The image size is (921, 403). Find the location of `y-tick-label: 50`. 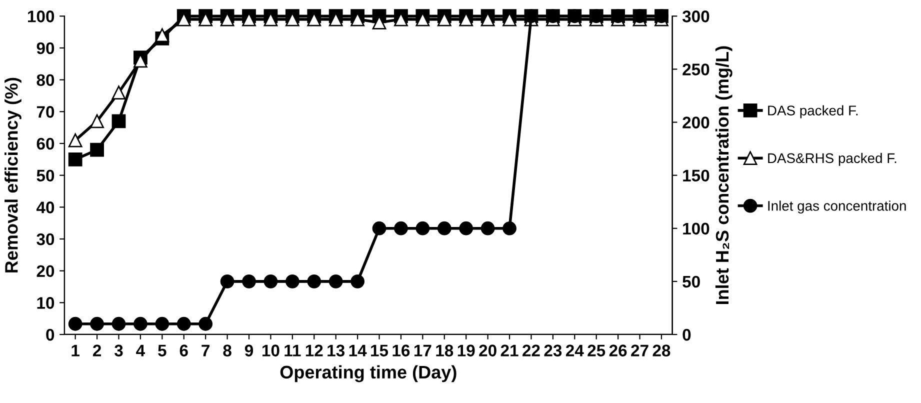

y-tick-label: 50 is located at coordinates (45, 176).